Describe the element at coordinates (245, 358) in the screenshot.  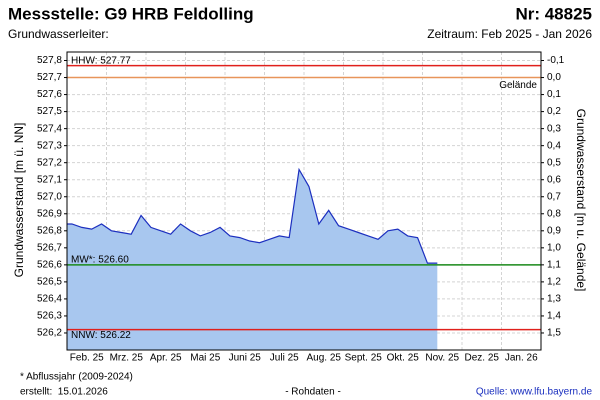
I see `x-tick-label: Juni 25` at that location.